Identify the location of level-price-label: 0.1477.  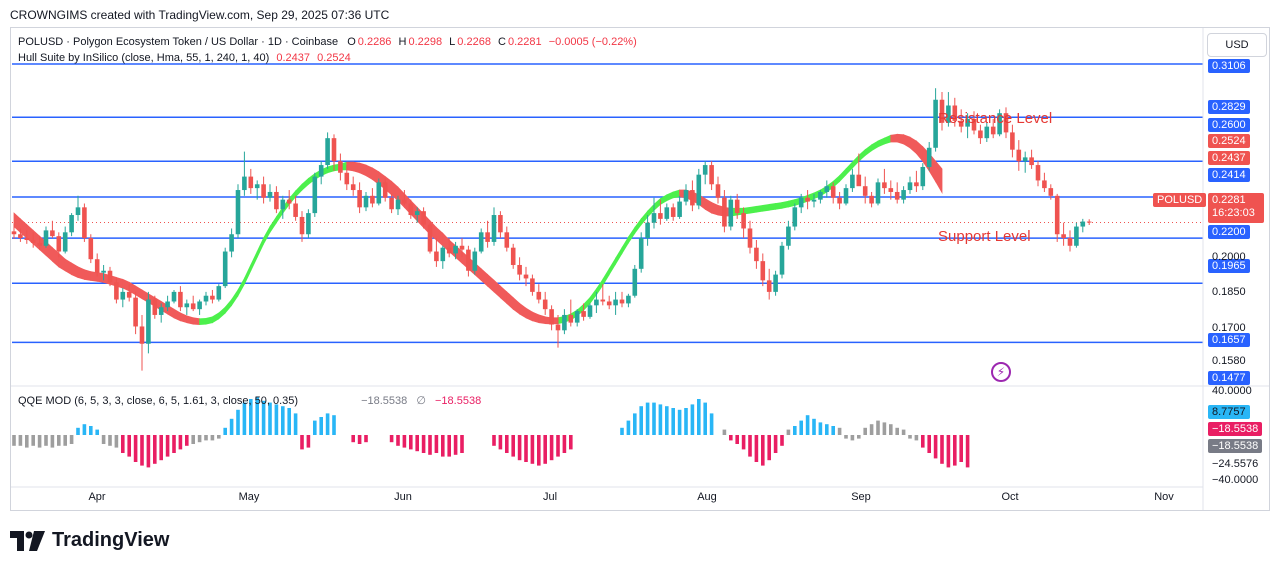
(1229, 378).